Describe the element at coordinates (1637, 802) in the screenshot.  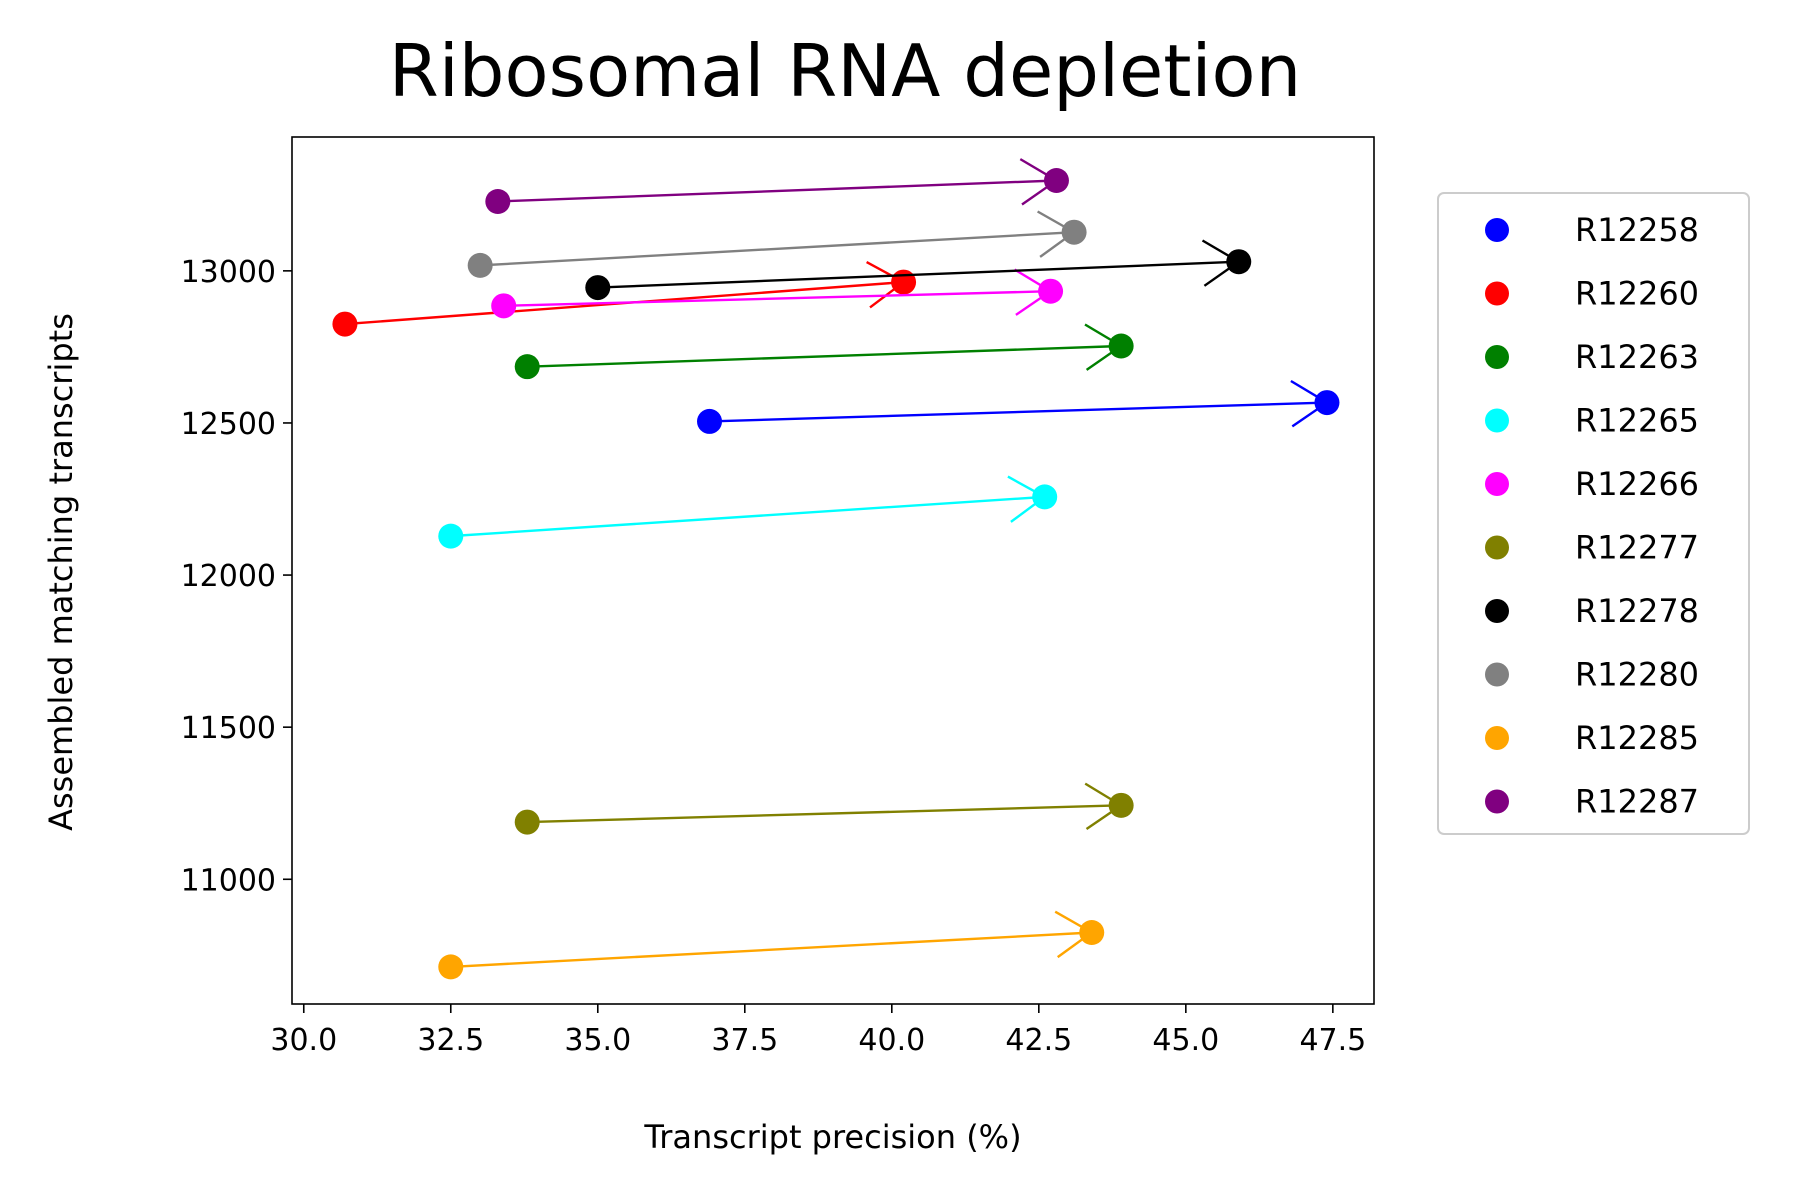
I see `legend-label: R12287` at that location.